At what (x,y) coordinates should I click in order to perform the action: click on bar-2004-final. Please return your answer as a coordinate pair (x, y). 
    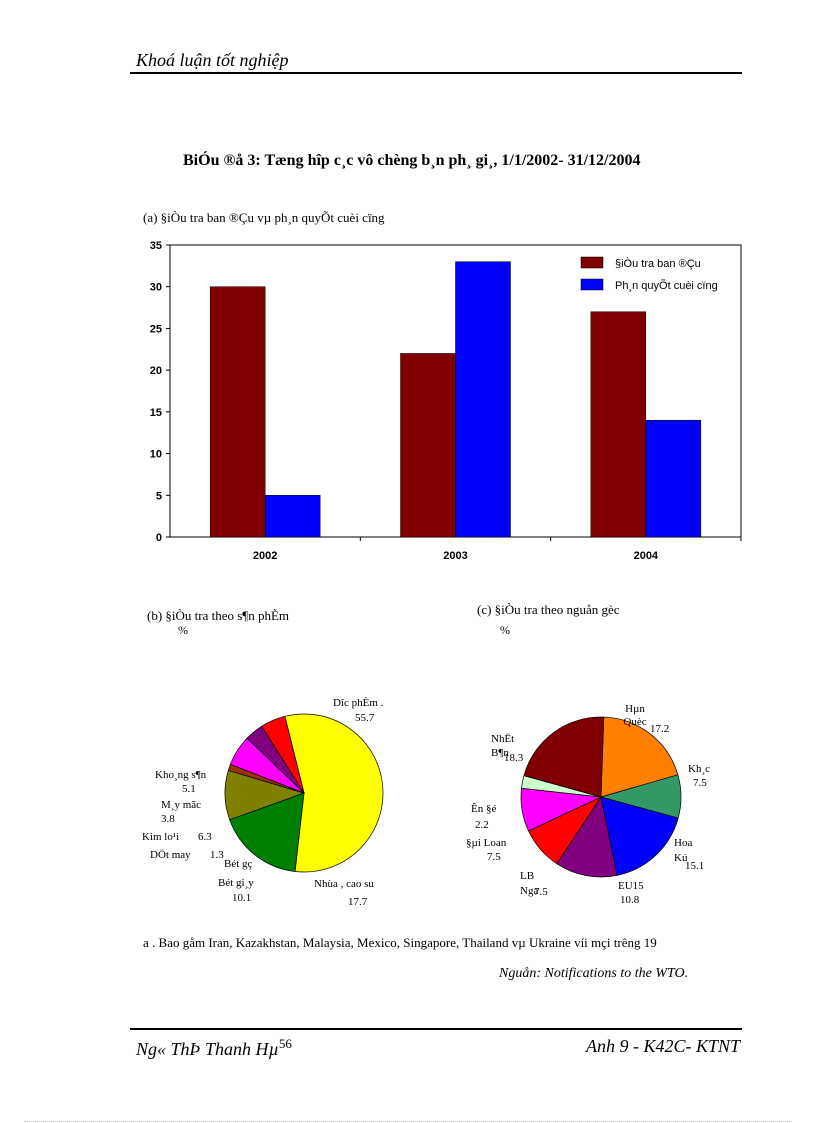
    Looking at the image, I should click on (673, 478).